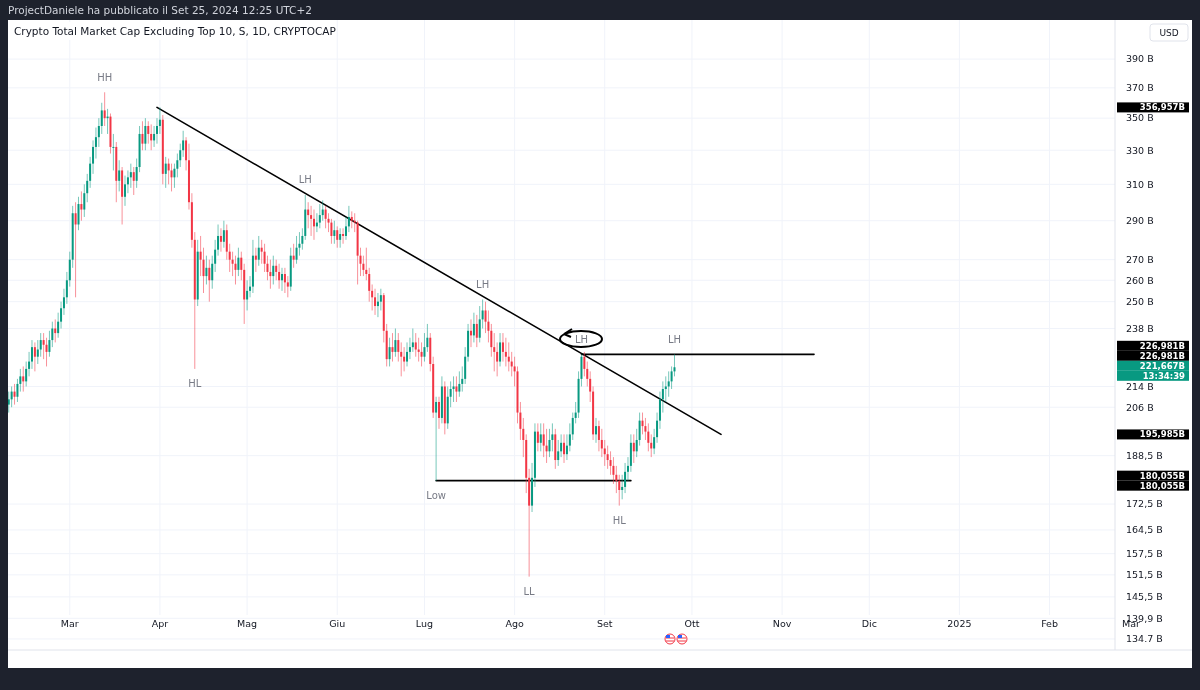  What do you see at coordinates (869, 623) in the screenshot?
I see `x-tick-label: Dic` at bounding box center [869, 623].